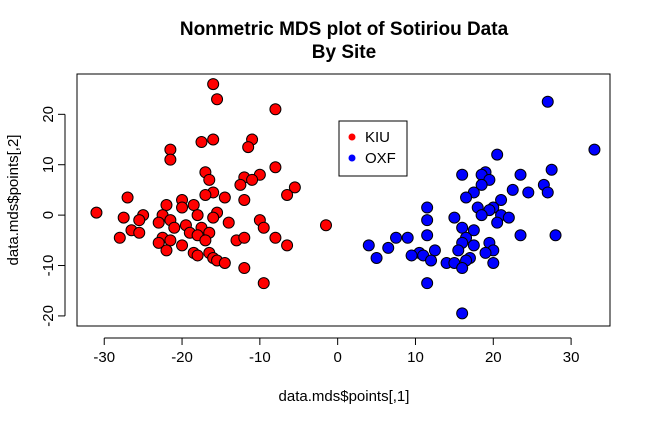 Image resolution: width=651 pixels, height=429 pixels. I want to click on legend-label-kiu: KIU, so click(377, 137).